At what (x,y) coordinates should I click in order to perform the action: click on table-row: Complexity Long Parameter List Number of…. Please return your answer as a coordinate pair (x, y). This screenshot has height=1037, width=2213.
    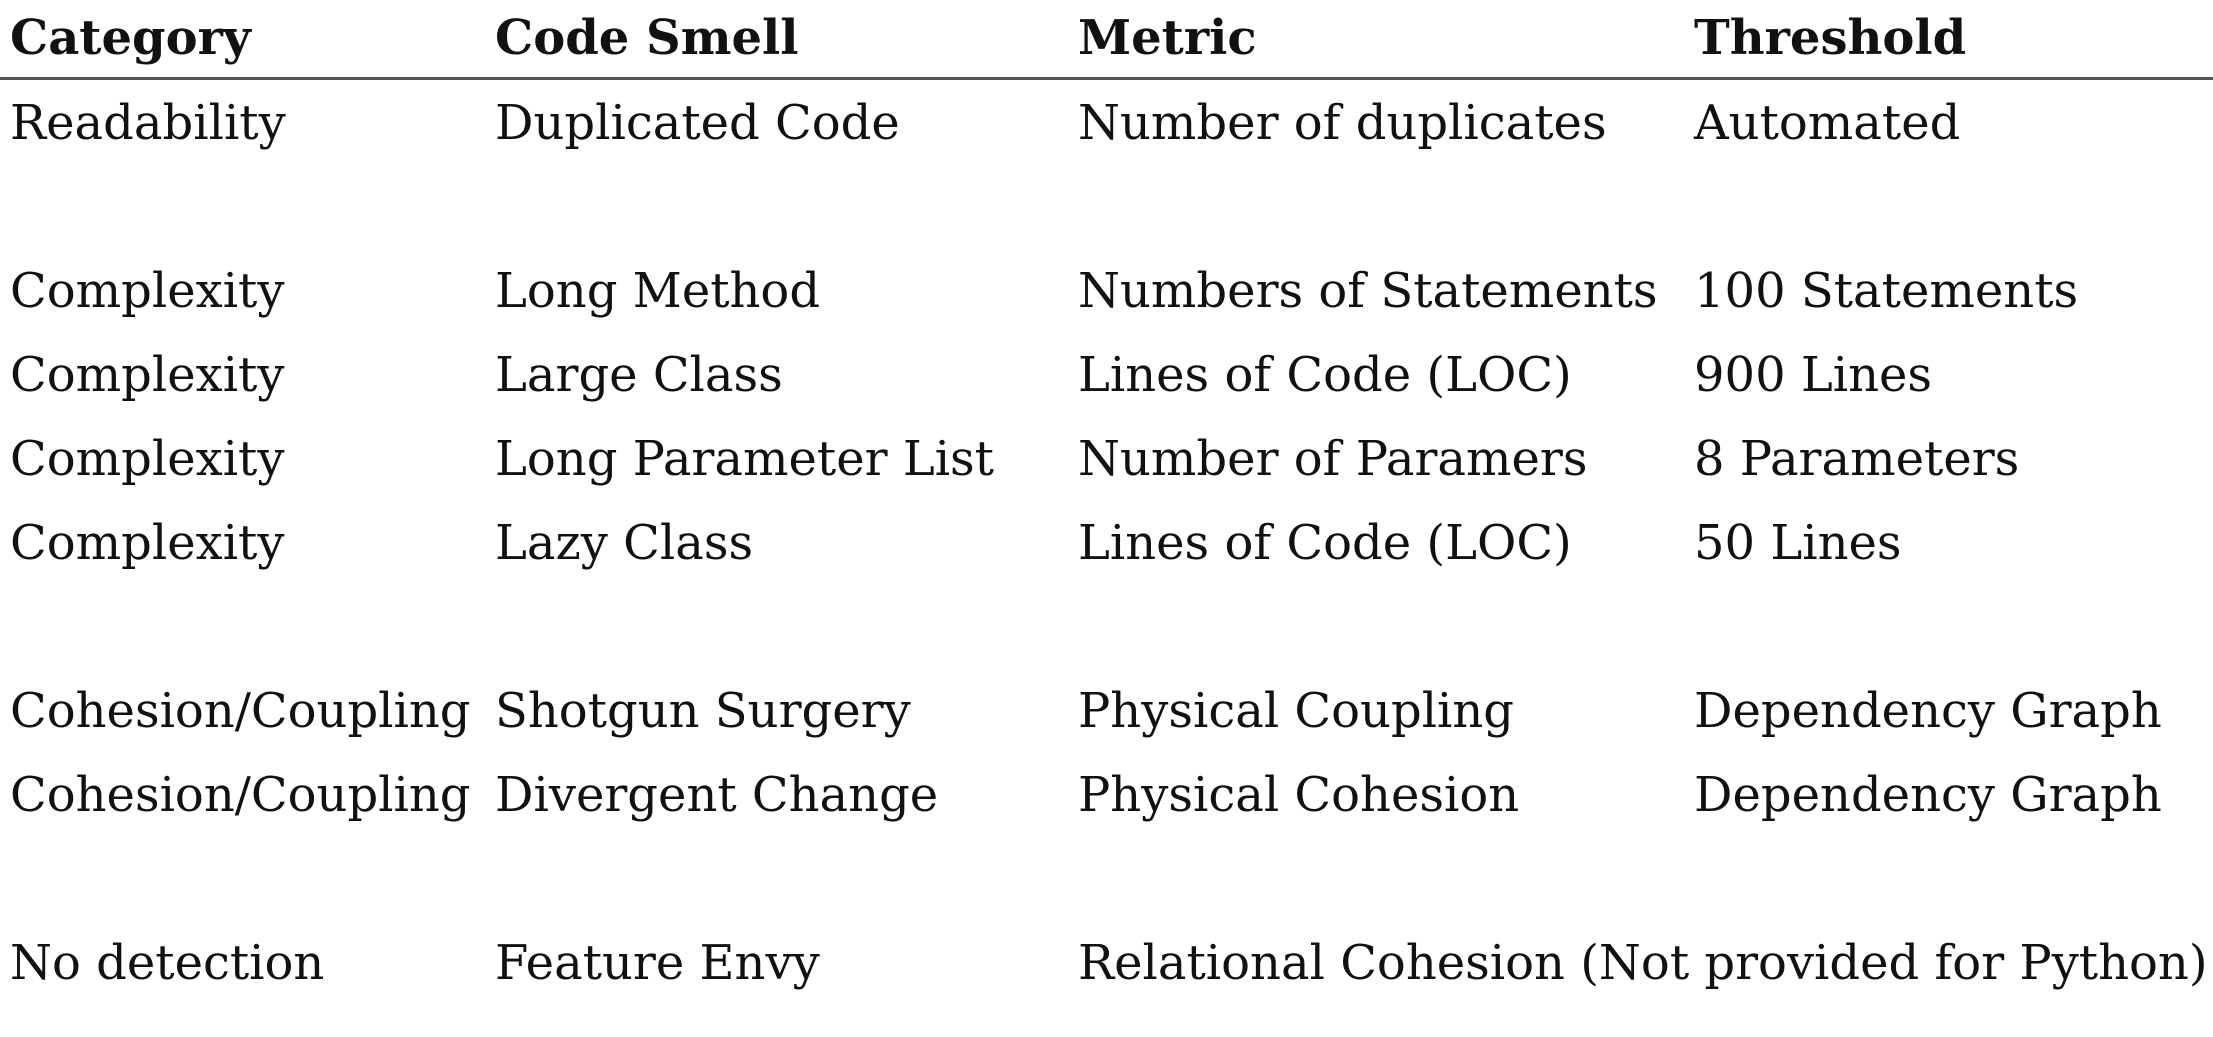
    Looking at the image, I should click on (1106, 459).